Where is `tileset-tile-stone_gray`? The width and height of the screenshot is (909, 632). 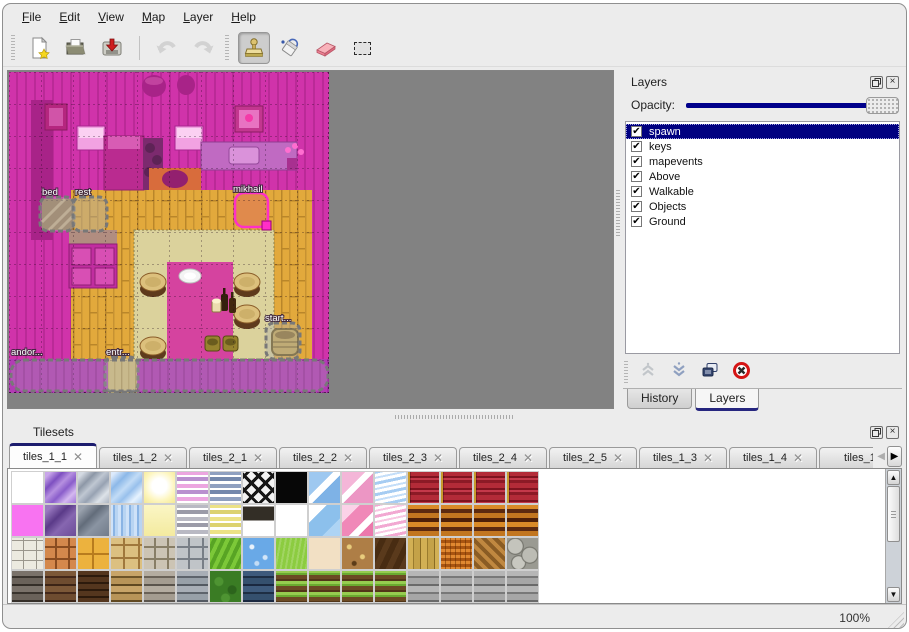 tileset-tile-stone_gray is located at coordinates (192, 553).